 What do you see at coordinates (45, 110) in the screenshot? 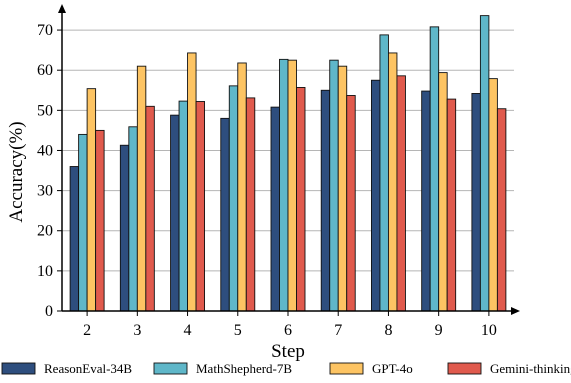
I see `y-tick-label: 50` at bounding box center [45, 110].